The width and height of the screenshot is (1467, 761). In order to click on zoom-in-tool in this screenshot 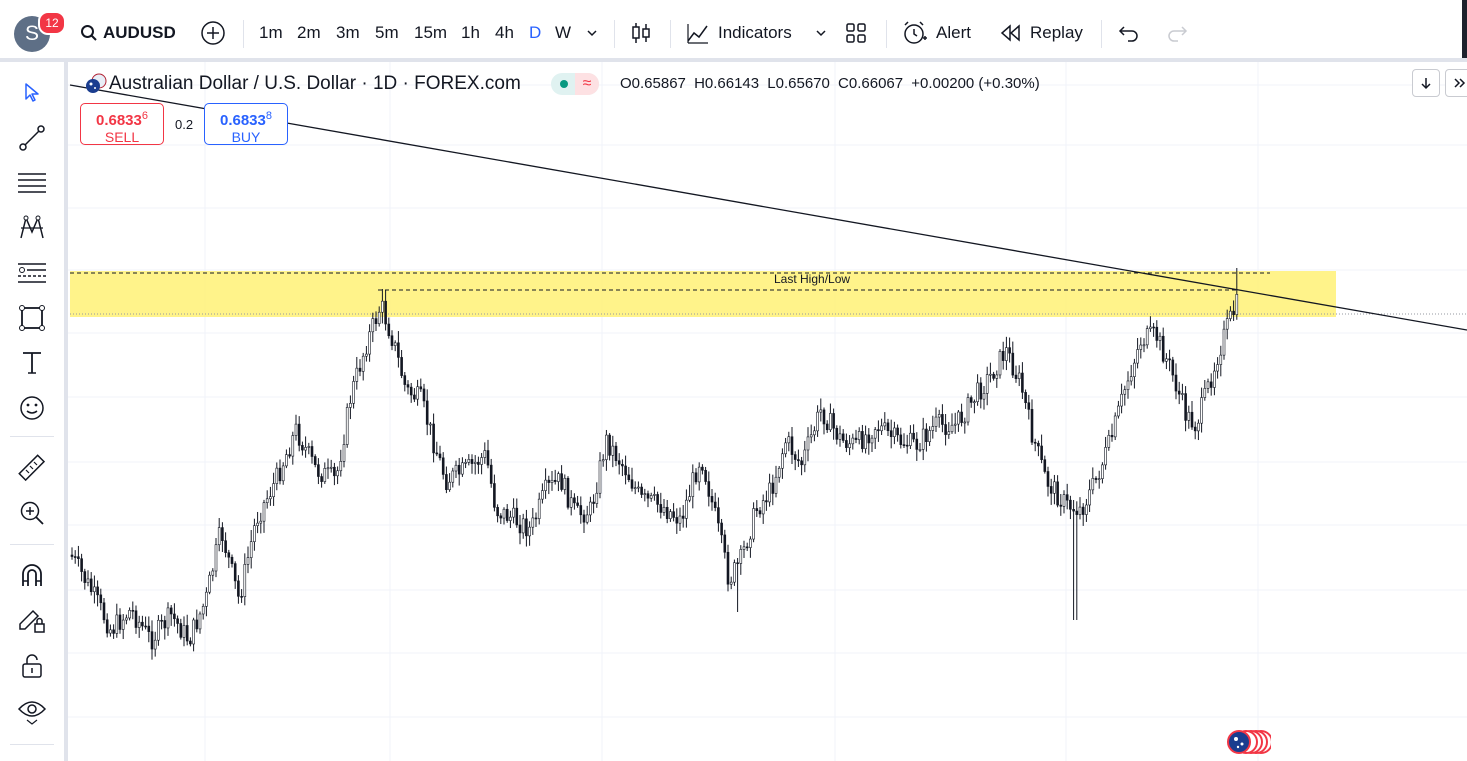, I will do `click(32, 513)`.